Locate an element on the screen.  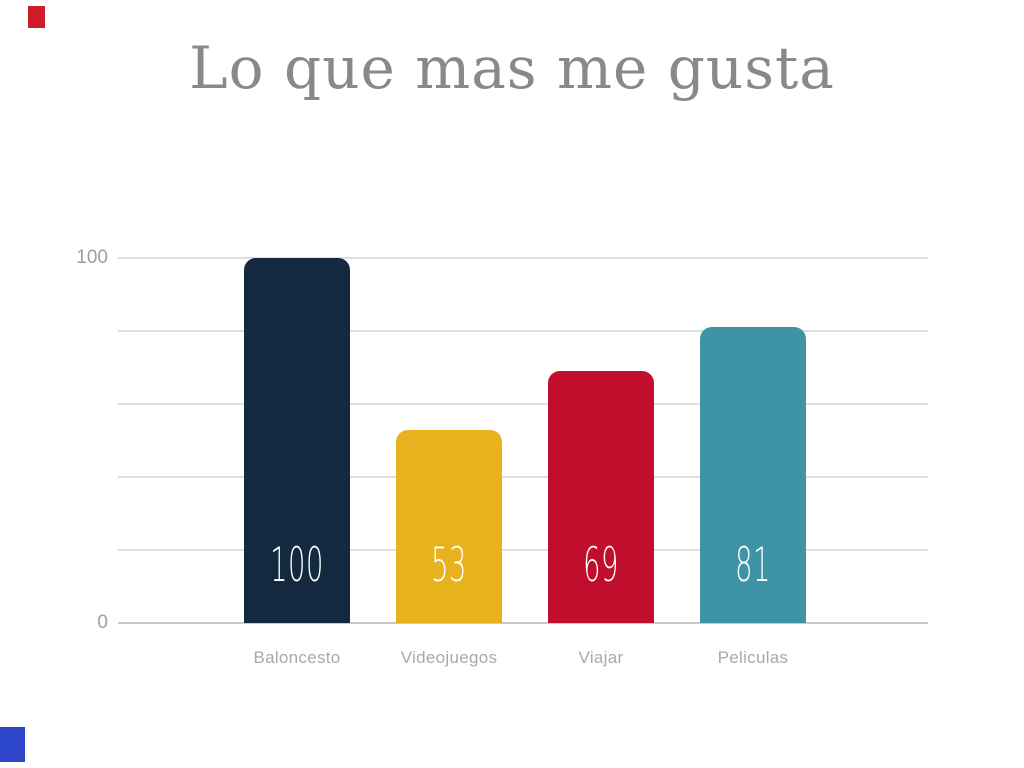
top-left-accent is located at coordinates (36, 17).